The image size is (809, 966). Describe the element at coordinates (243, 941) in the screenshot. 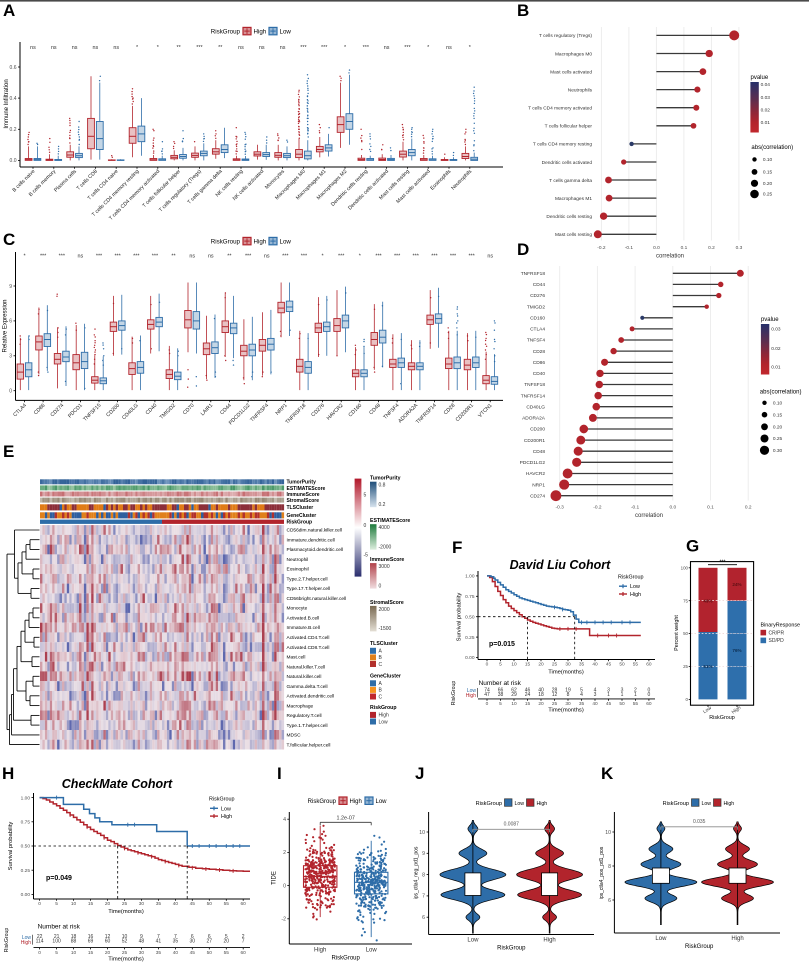

I see `svg-text: 7` at that location.